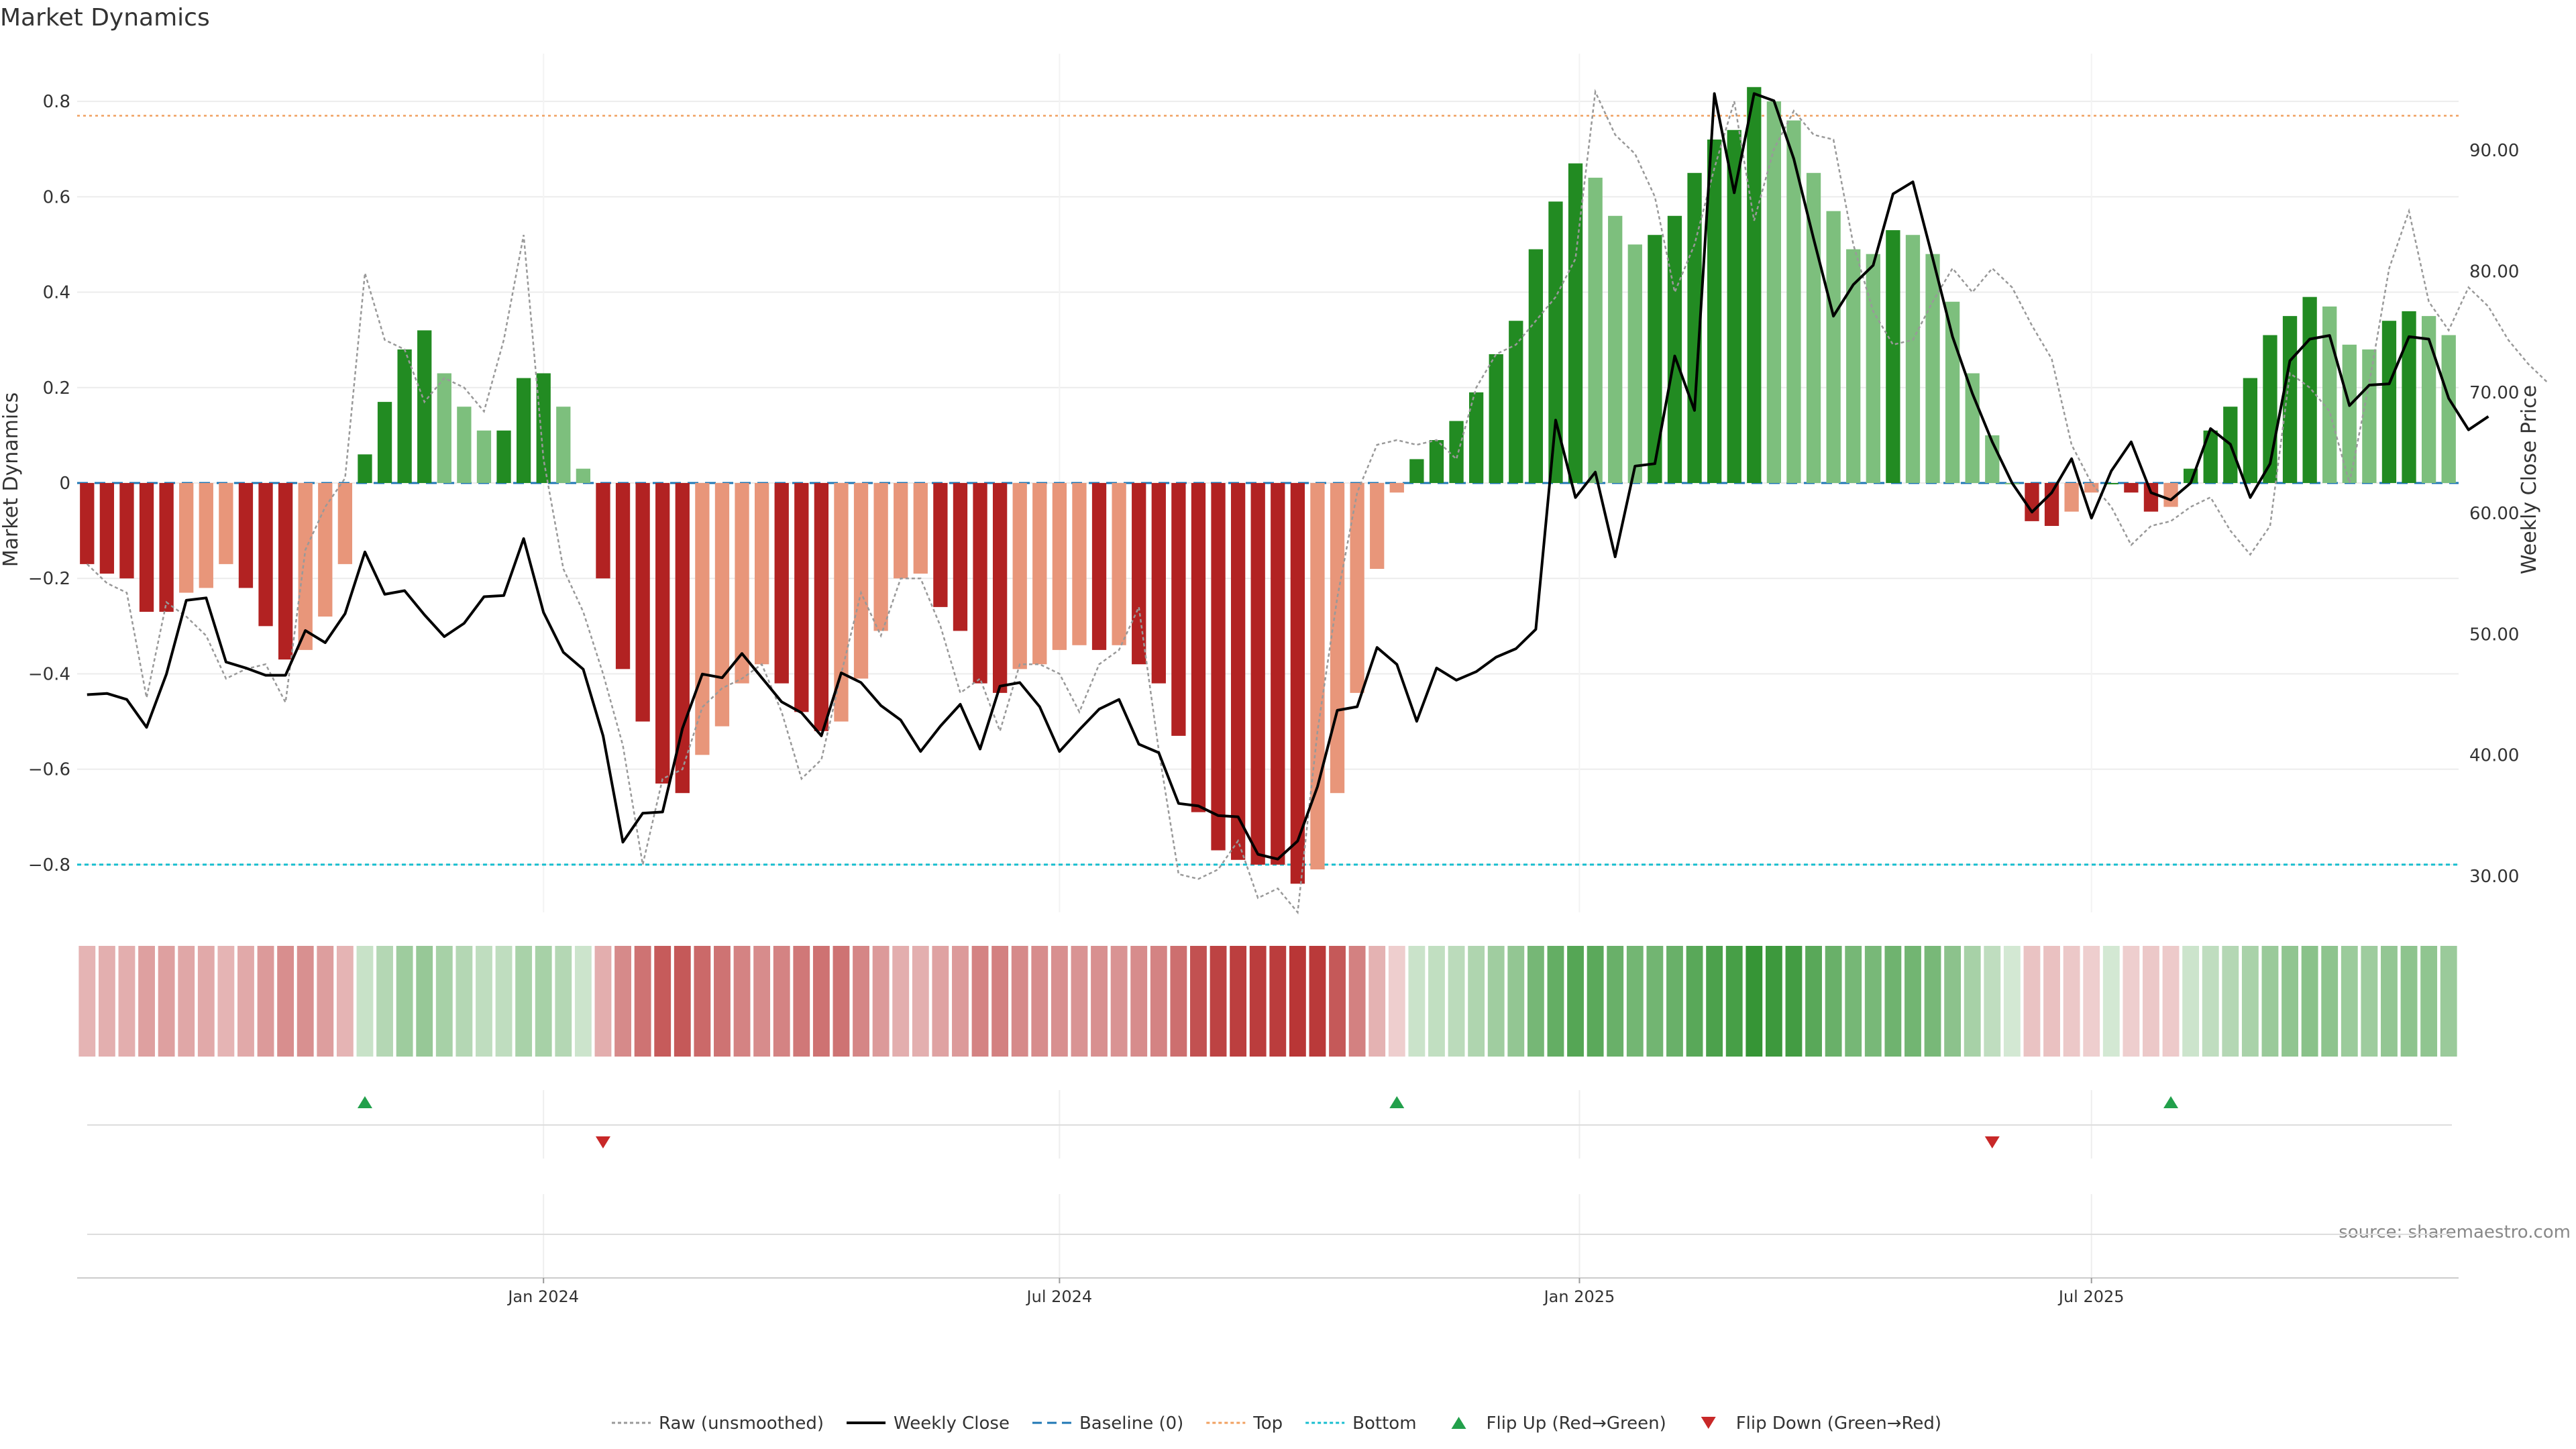 The height and width of the screenshot is (1449, 2576). Describe the element at coordinates (2494, 272) in the screenshot. I see `right-axis-tick-label: 80.00` at that location.